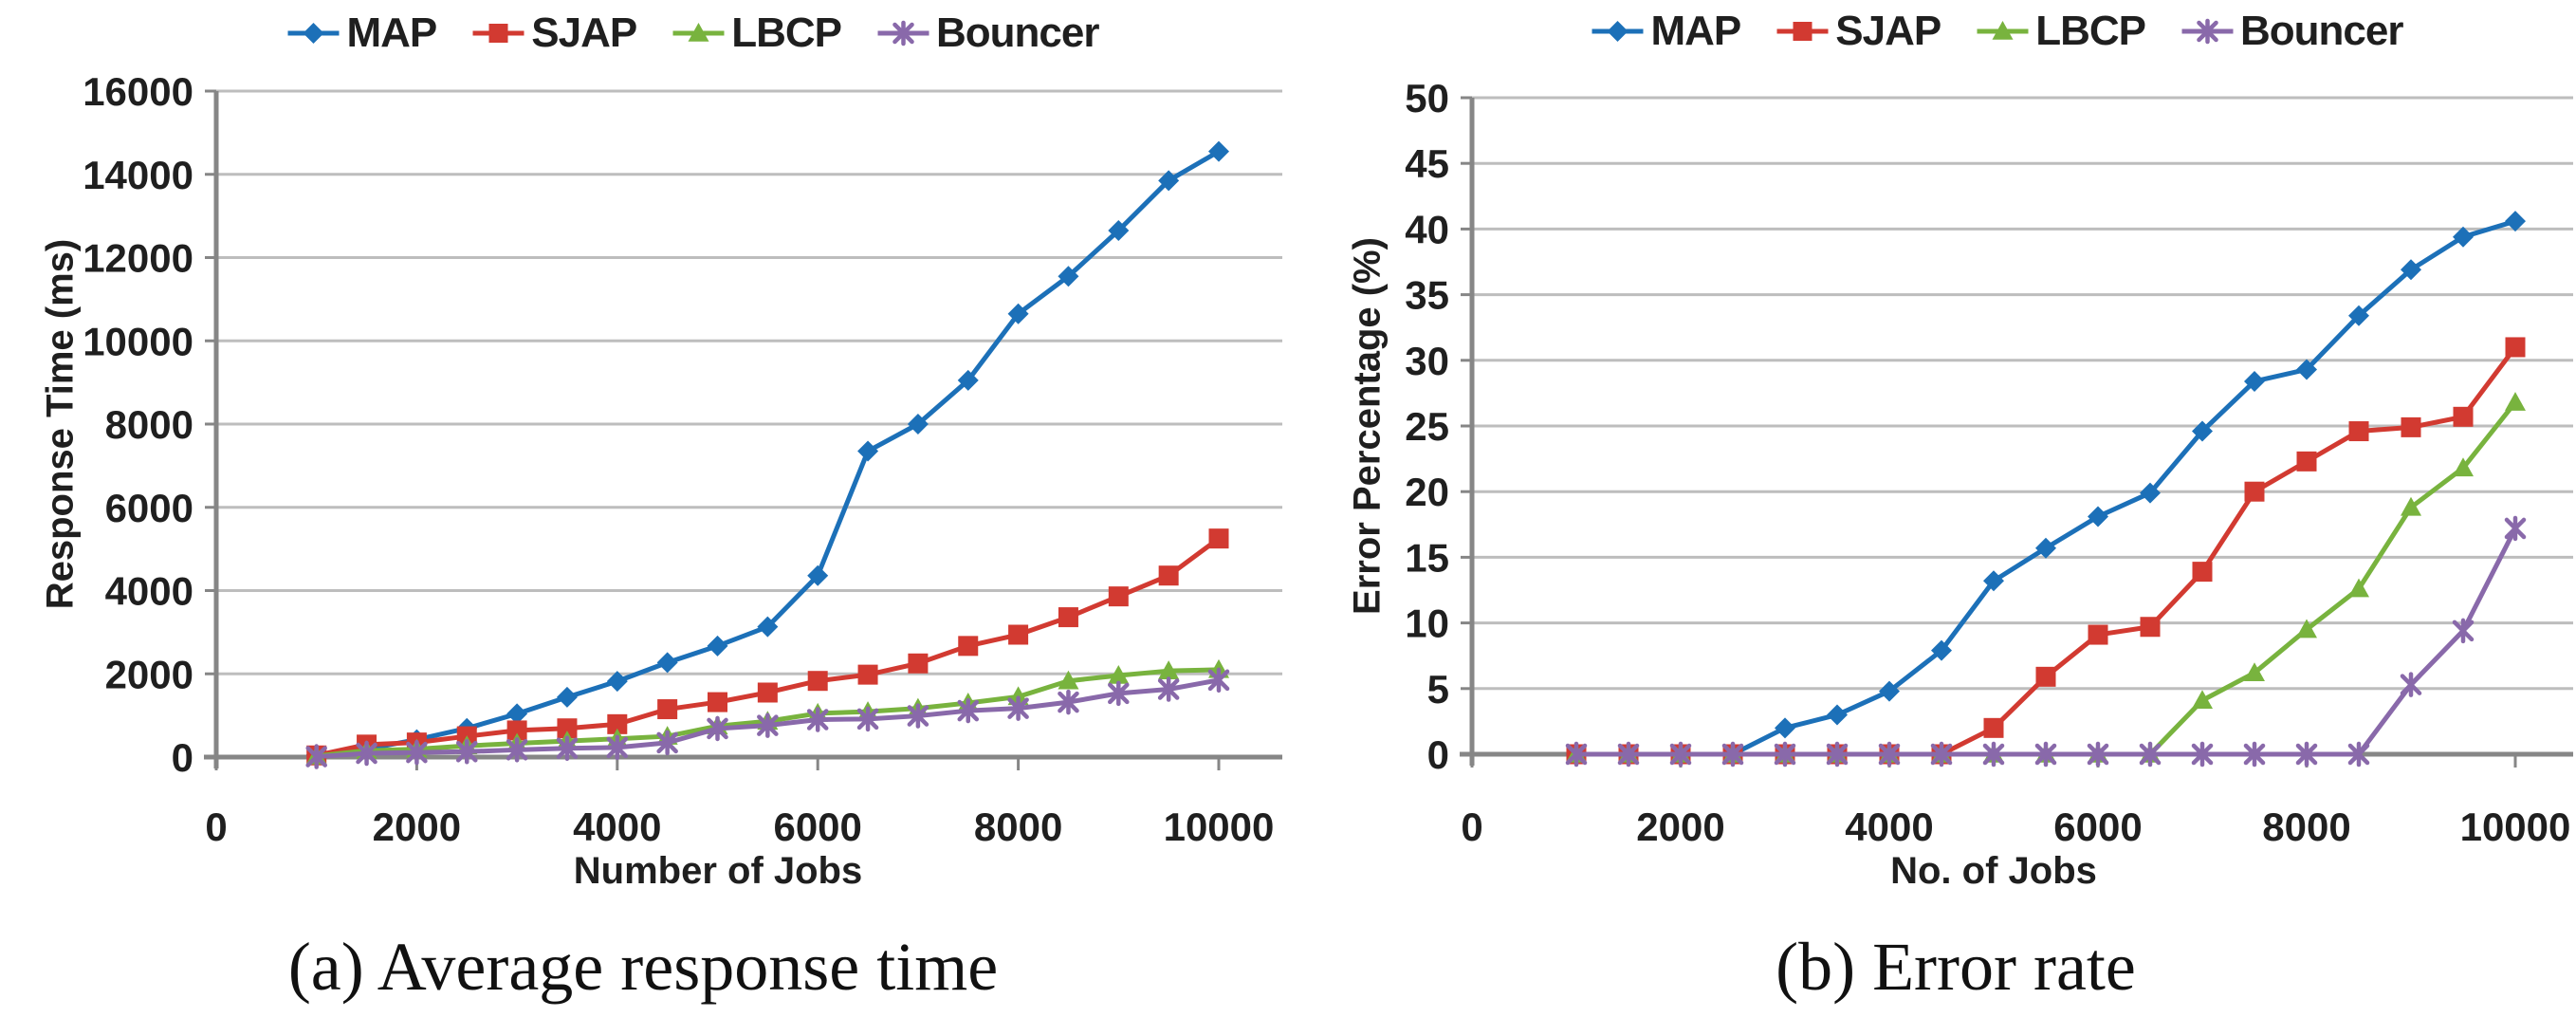 The height and width of the screenshot is (1036, 2576). I want to click on legend-item-bouncer: Bouncer, so click(987, 33).